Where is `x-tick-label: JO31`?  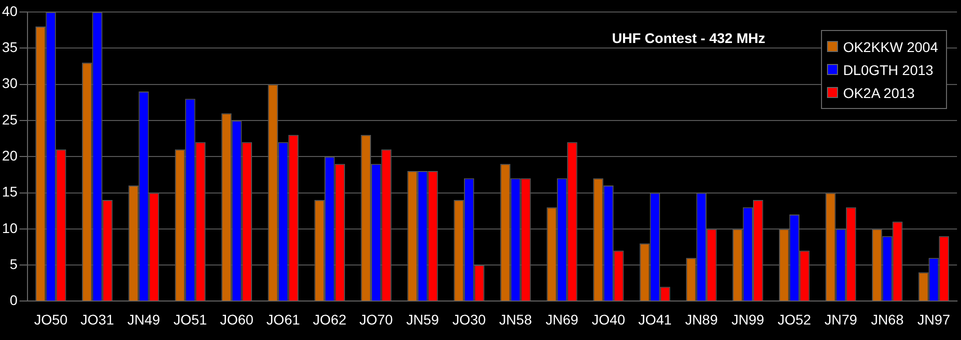
x-tick-label: JO31 is located at coordinates (97, 319).